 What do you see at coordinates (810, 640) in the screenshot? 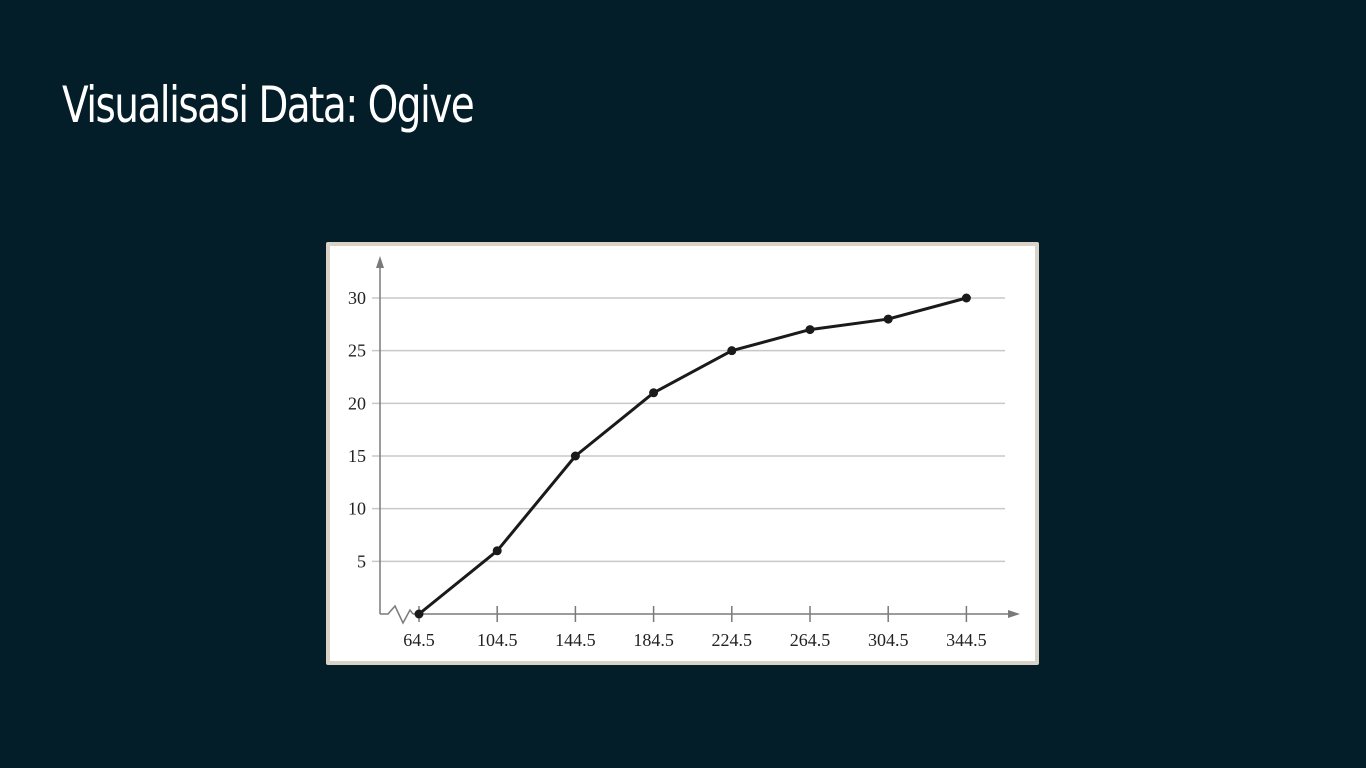
I see `x-tick-label: 264.5` at bounding box center [810, 640].